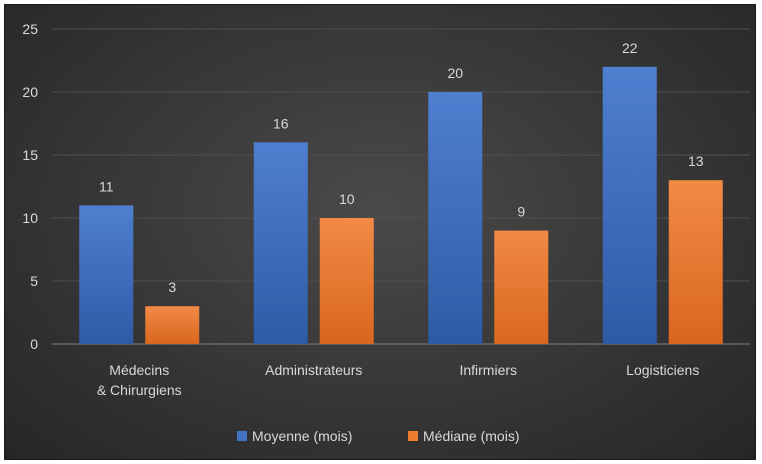 This screenshot has height=464, width=762. I want to click on data-label: 9, so click(521, 212).